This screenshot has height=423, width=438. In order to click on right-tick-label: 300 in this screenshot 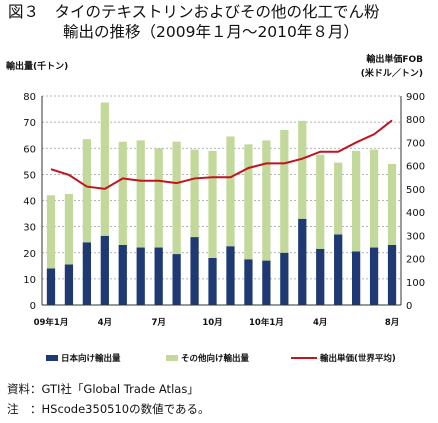, I will do `click(415, 236)`.